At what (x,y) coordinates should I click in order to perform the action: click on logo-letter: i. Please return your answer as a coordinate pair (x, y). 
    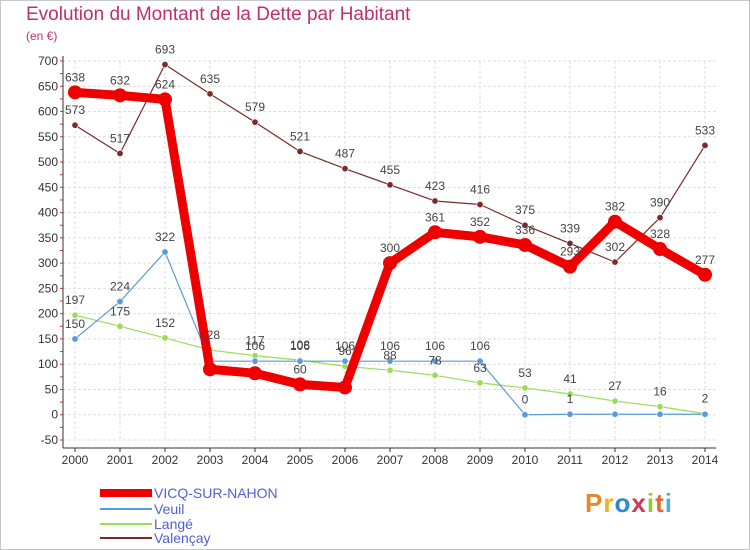
    Looking at the image, I should click on (651, 503).